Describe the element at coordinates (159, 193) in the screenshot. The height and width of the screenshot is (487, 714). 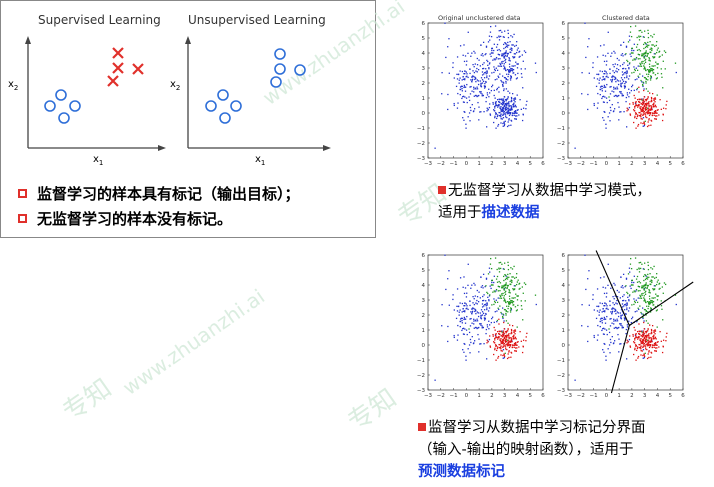
I see `bullet-item: 监督学习的样本具有标记（输出目标）；` at that location.